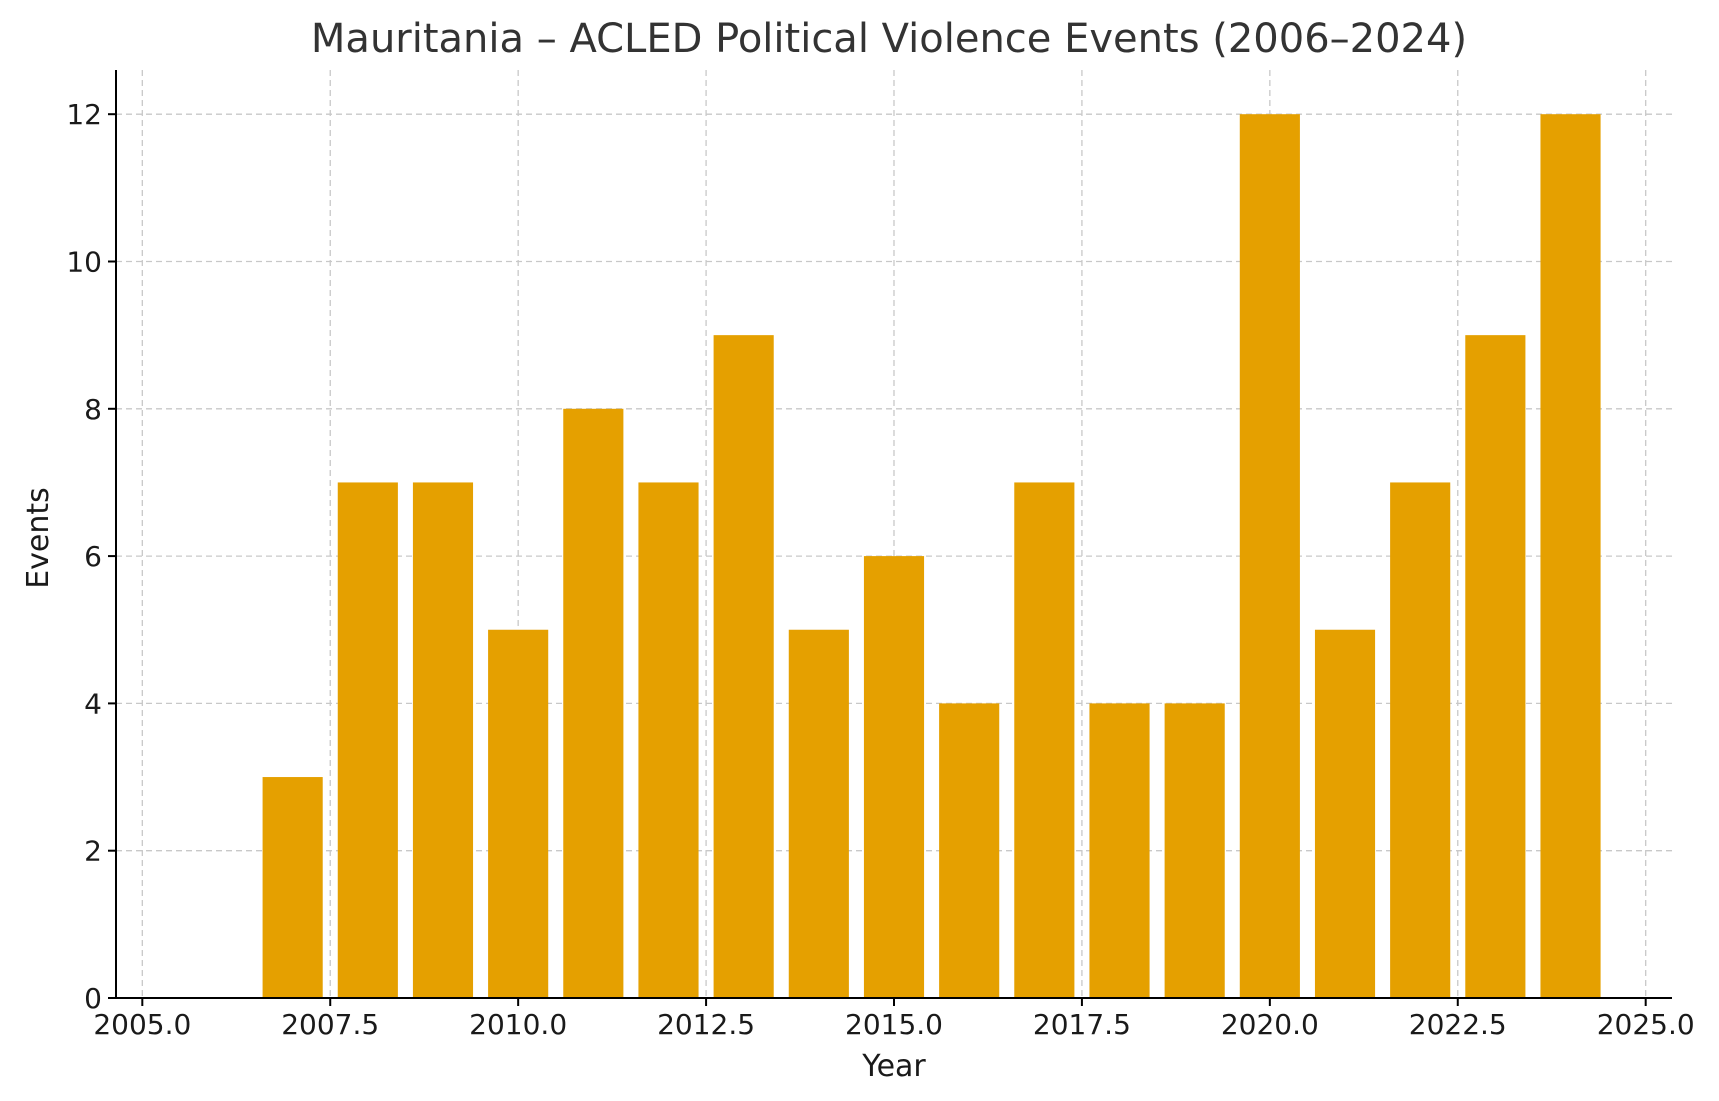  I want to click on y-tick-label: 8, so click(93, 409).